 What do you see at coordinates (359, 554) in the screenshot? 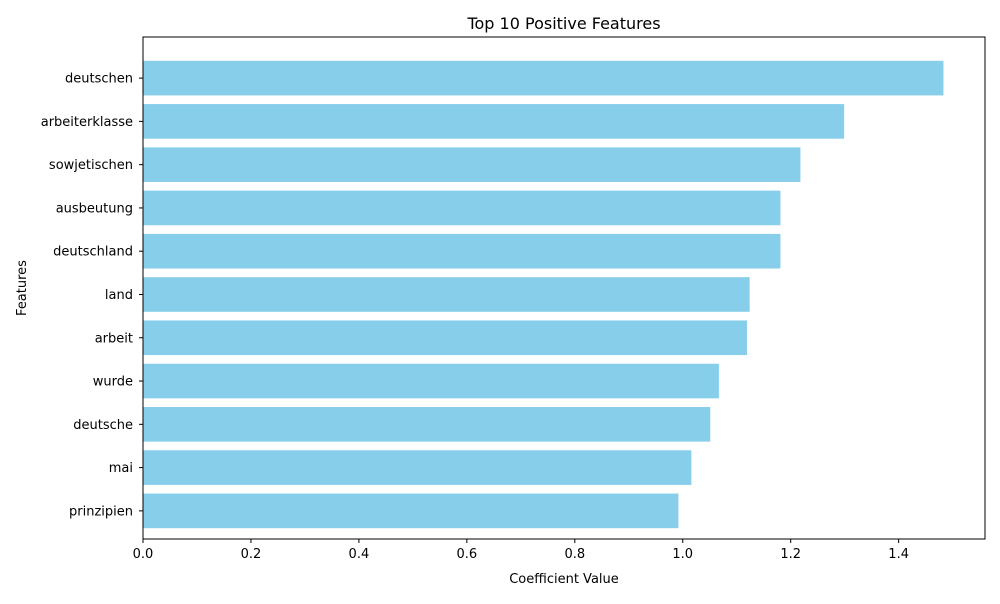
I see `x-tick-label: 0.4` at bounding box center [359, 554].